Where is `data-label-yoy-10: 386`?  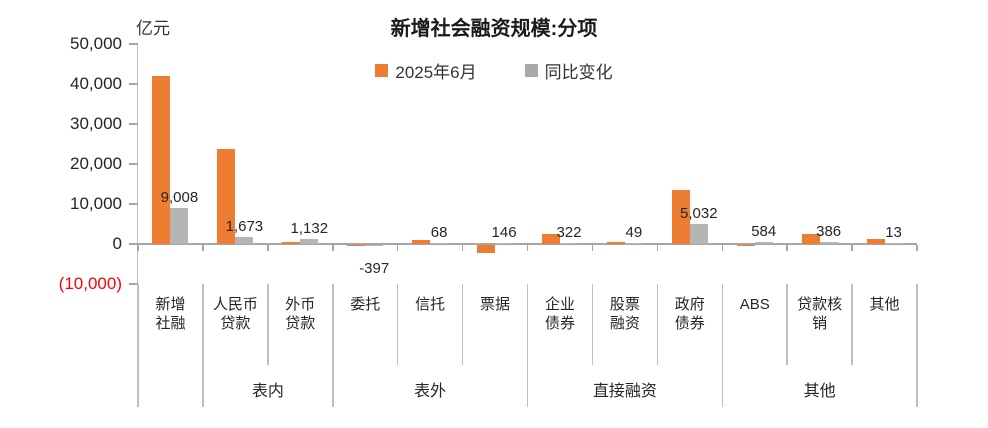
data-label-yoy-10: 386 is located at coordinates (829, 232).